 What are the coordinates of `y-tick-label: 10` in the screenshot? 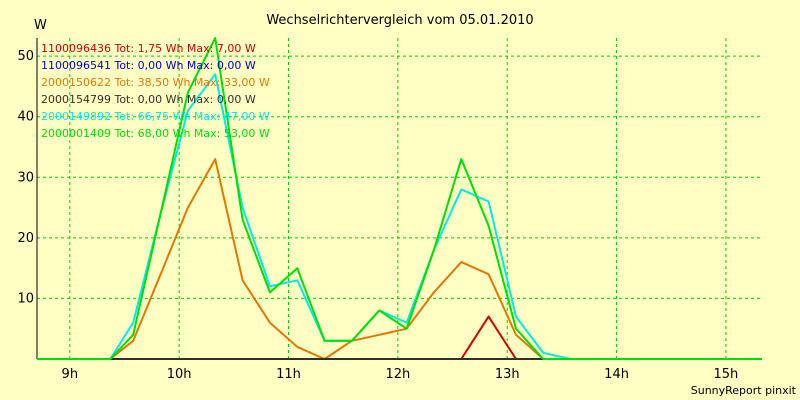 It's located at (25, 298).